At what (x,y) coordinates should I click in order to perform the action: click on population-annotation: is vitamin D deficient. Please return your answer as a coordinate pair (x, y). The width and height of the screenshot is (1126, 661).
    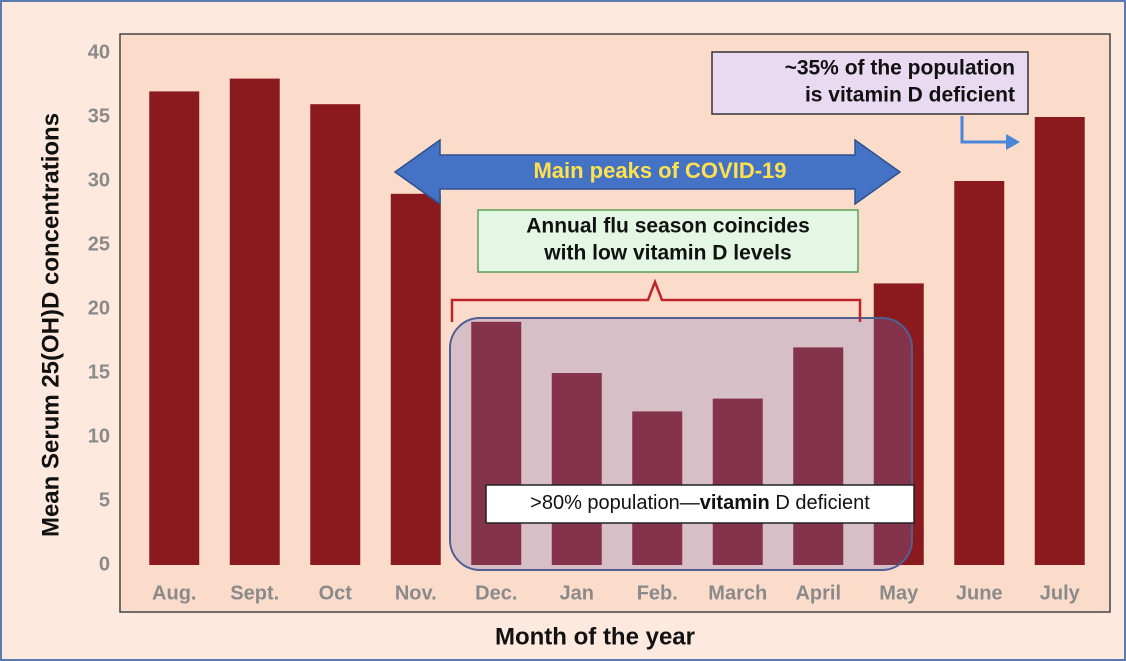
    Looking at the image, I should click on (910, 95).